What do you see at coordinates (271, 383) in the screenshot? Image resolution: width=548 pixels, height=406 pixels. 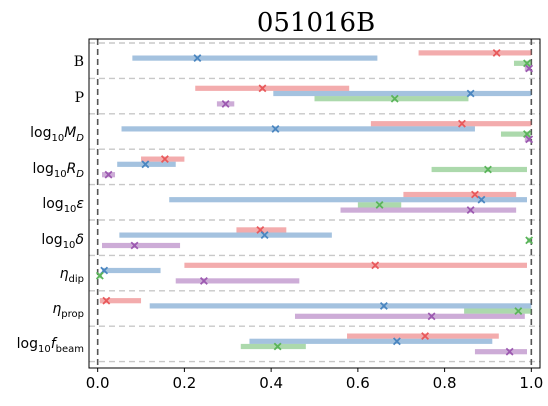 I see `x-tick-label: 0.4` at bounding box center [271, 383].